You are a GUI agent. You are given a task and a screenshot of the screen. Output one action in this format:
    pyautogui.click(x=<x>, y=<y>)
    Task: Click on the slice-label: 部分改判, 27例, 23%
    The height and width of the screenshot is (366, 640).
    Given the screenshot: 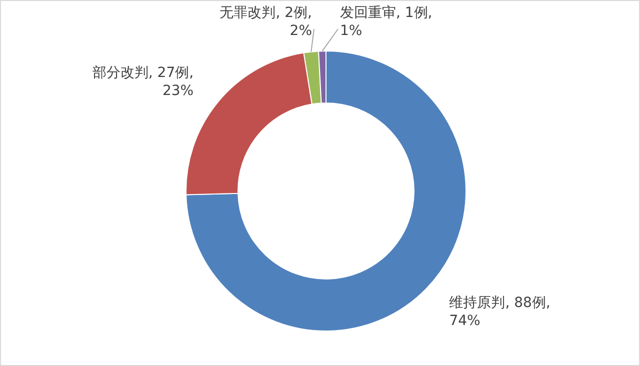 What is the action you would take?
    pyautogui.click(x=143, y=82)
    